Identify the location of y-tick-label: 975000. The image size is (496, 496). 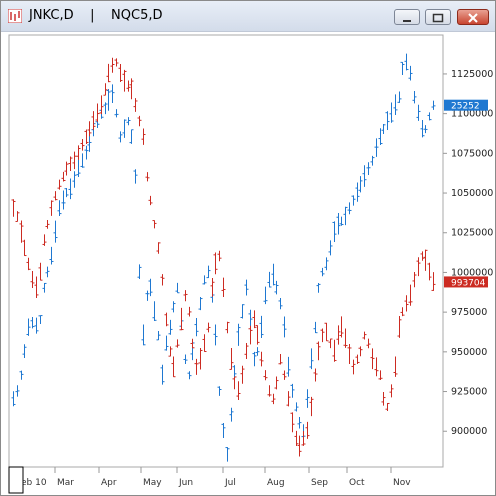
(469, 312).